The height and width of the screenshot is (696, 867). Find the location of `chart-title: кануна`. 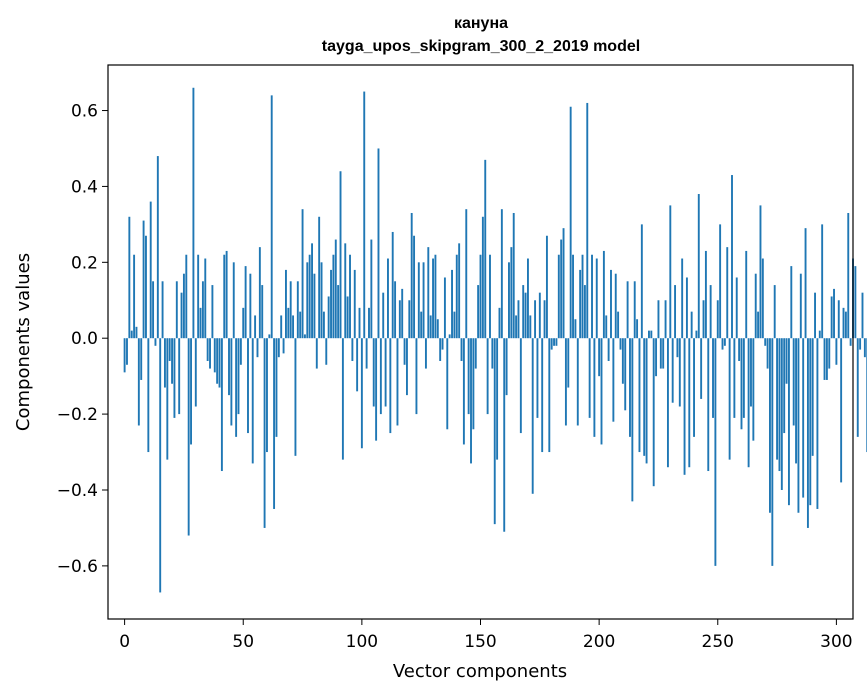

chart-title: кануна is located at coordinates (481, 23).